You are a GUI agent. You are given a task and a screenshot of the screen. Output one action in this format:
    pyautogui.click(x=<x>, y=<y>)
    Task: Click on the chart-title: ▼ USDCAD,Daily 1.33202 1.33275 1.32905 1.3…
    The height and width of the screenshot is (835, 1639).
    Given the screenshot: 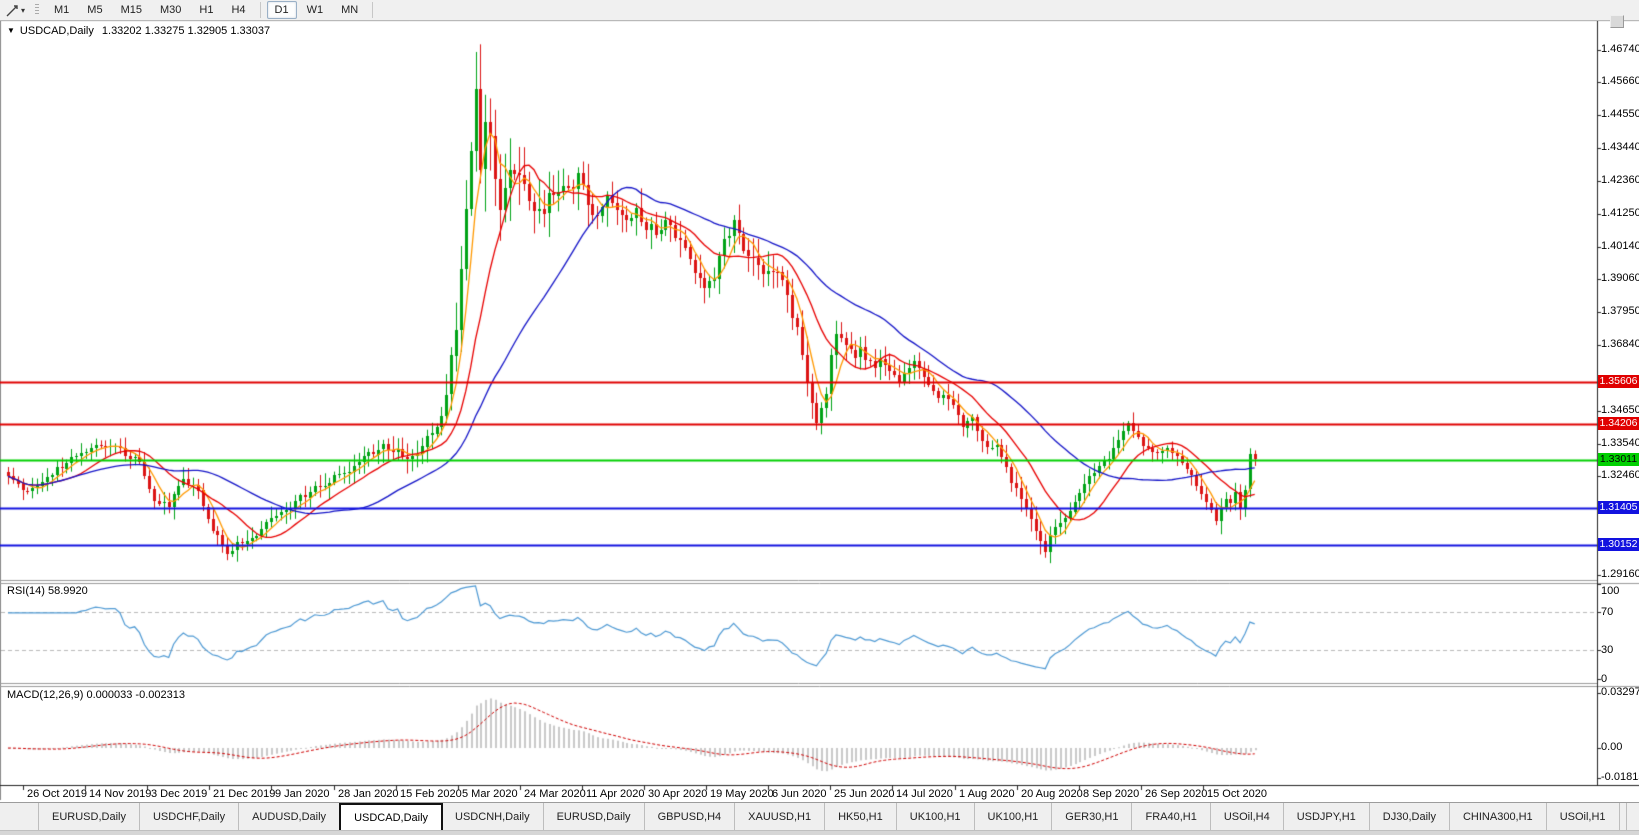 What is the action you would take?
    pyautogui.click(x=138, y=31)
    